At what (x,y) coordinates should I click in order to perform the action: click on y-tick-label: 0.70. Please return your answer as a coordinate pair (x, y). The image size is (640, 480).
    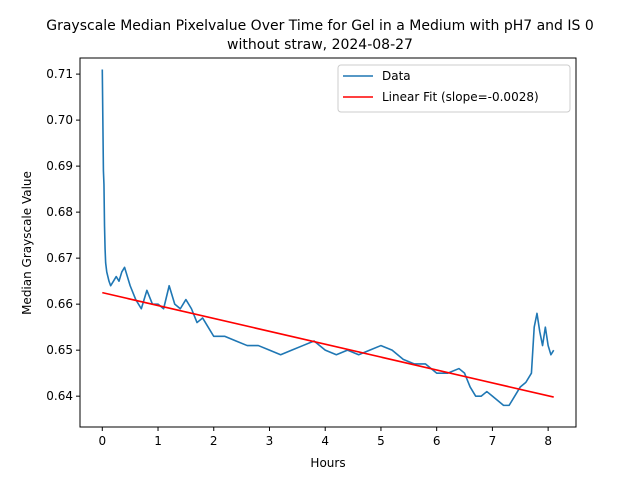
    Looking at the image, I should click on (59, 120).